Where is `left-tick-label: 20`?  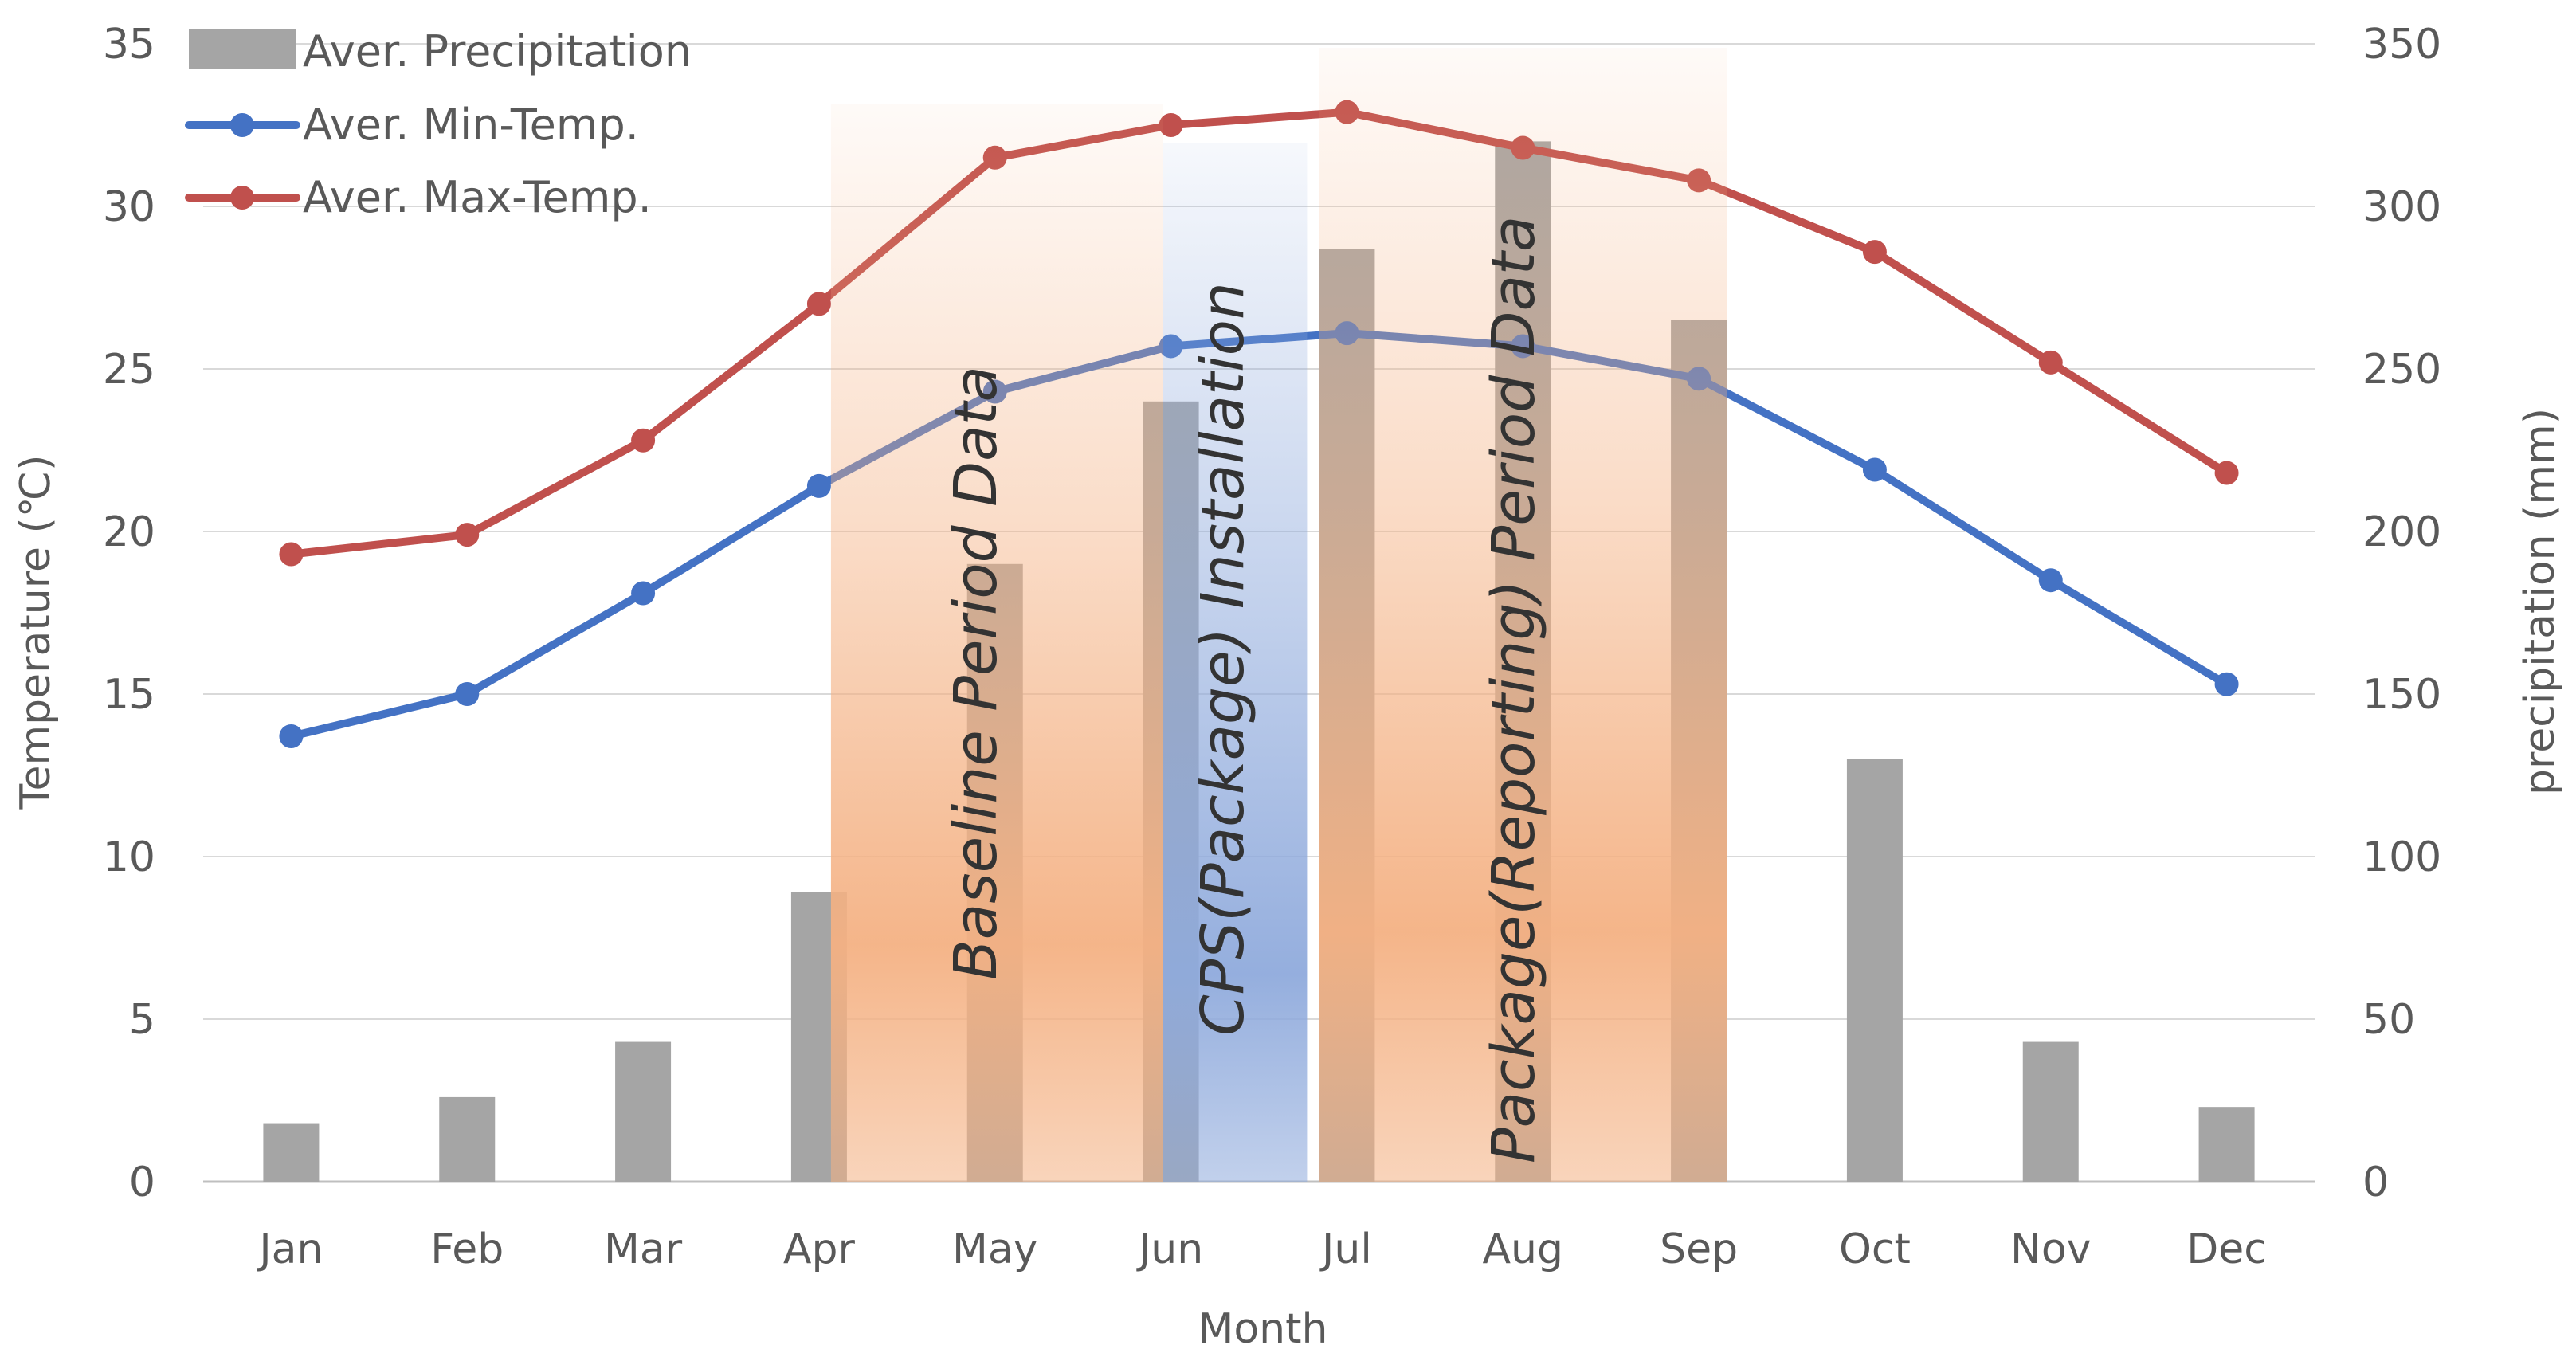 left-tick-label: 20 is located at coordinates (129, 532).